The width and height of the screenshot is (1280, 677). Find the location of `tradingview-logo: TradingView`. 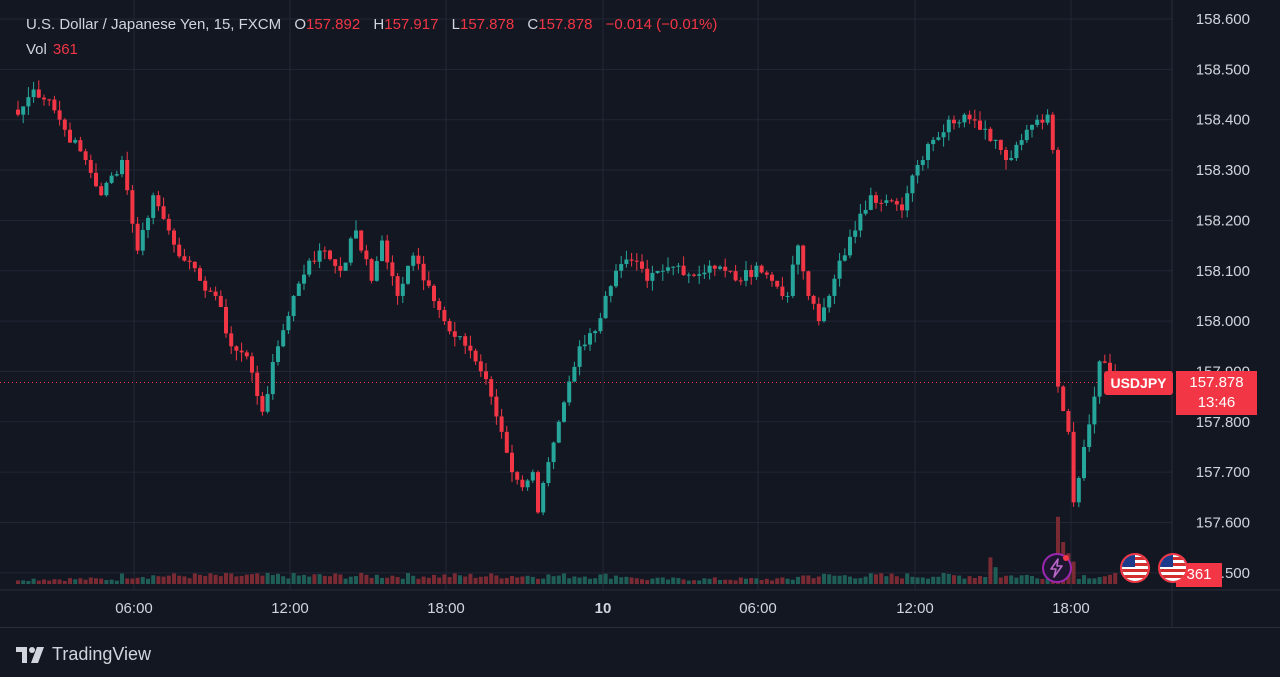

tradingview-logo: TradingView is located at coordinates (83, 654).